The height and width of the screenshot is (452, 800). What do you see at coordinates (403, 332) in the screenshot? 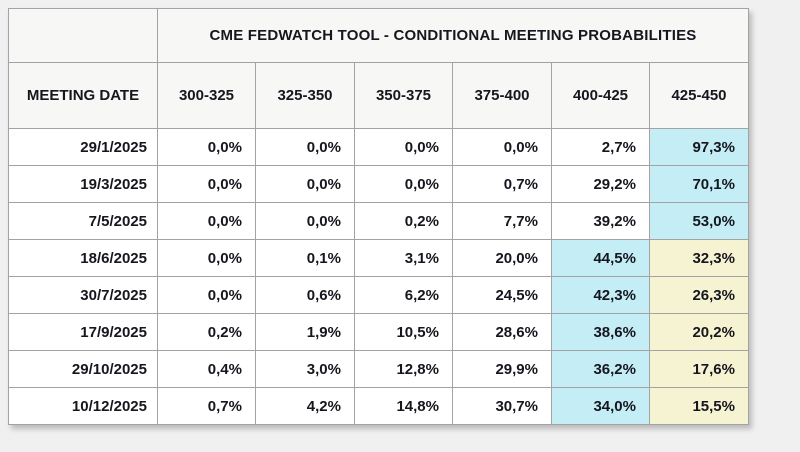
I see `prob-cell: 10,5%` at bounding box center [403, 332].